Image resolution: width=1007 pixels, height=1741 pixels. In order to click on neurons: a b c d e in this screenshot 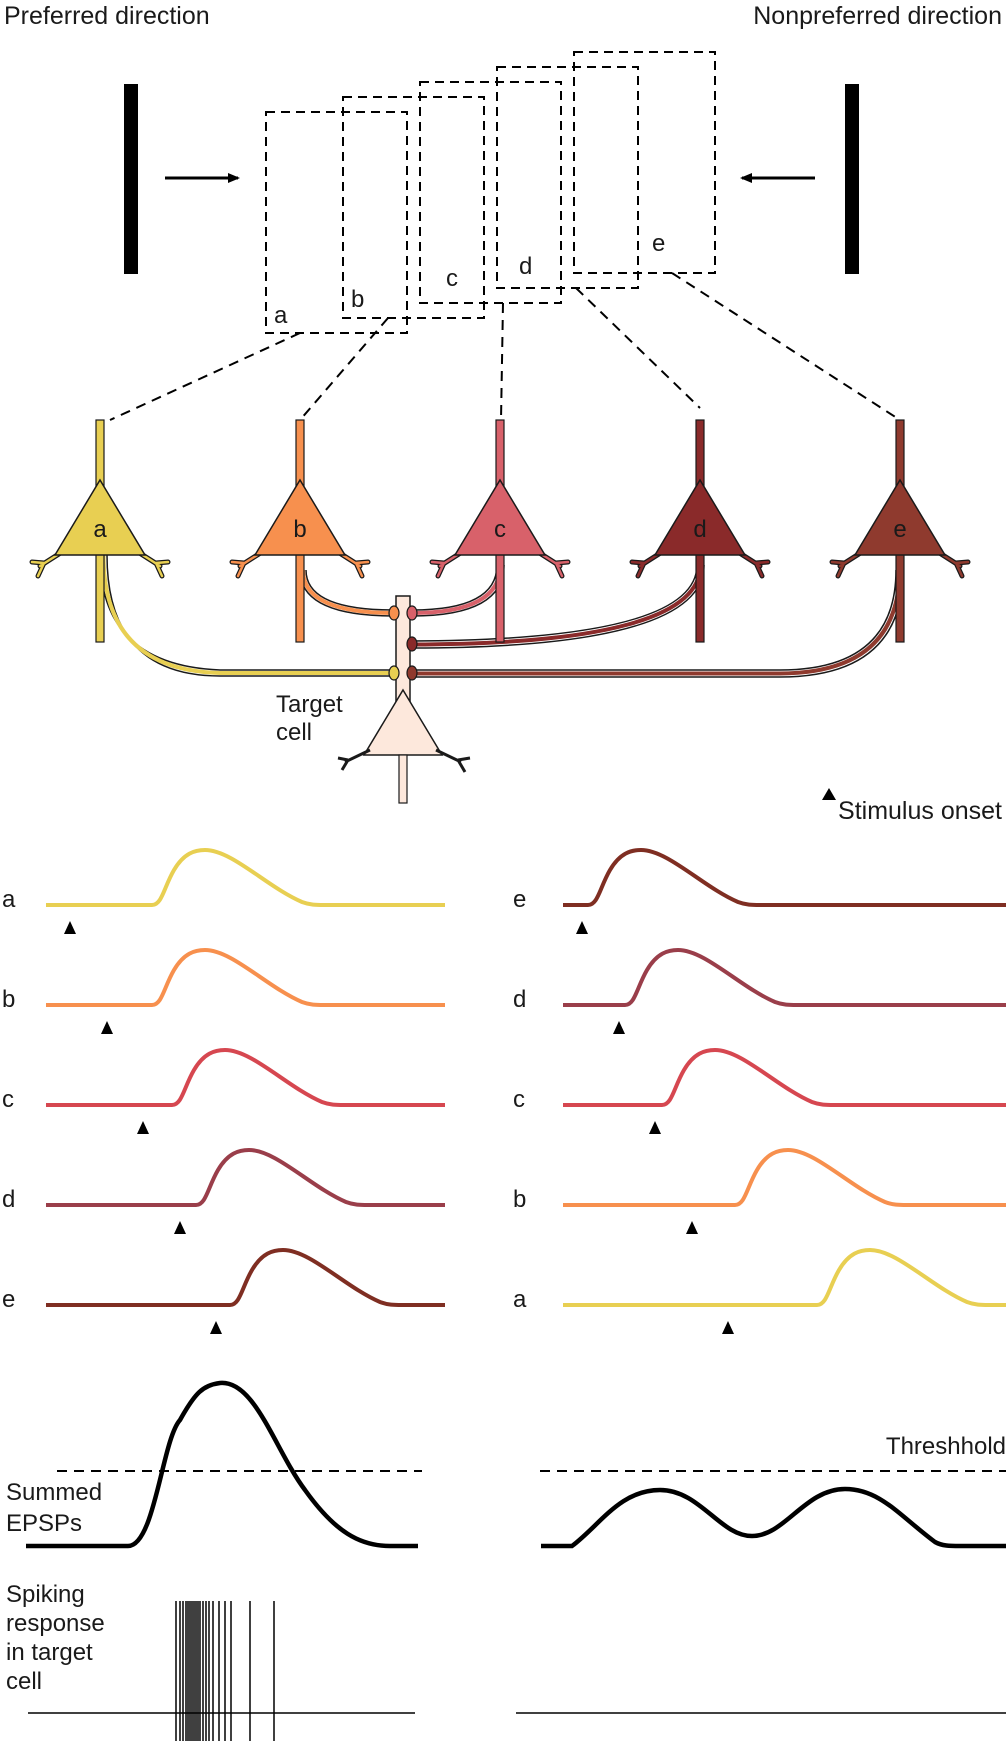, I will do `click(500, 531)`.